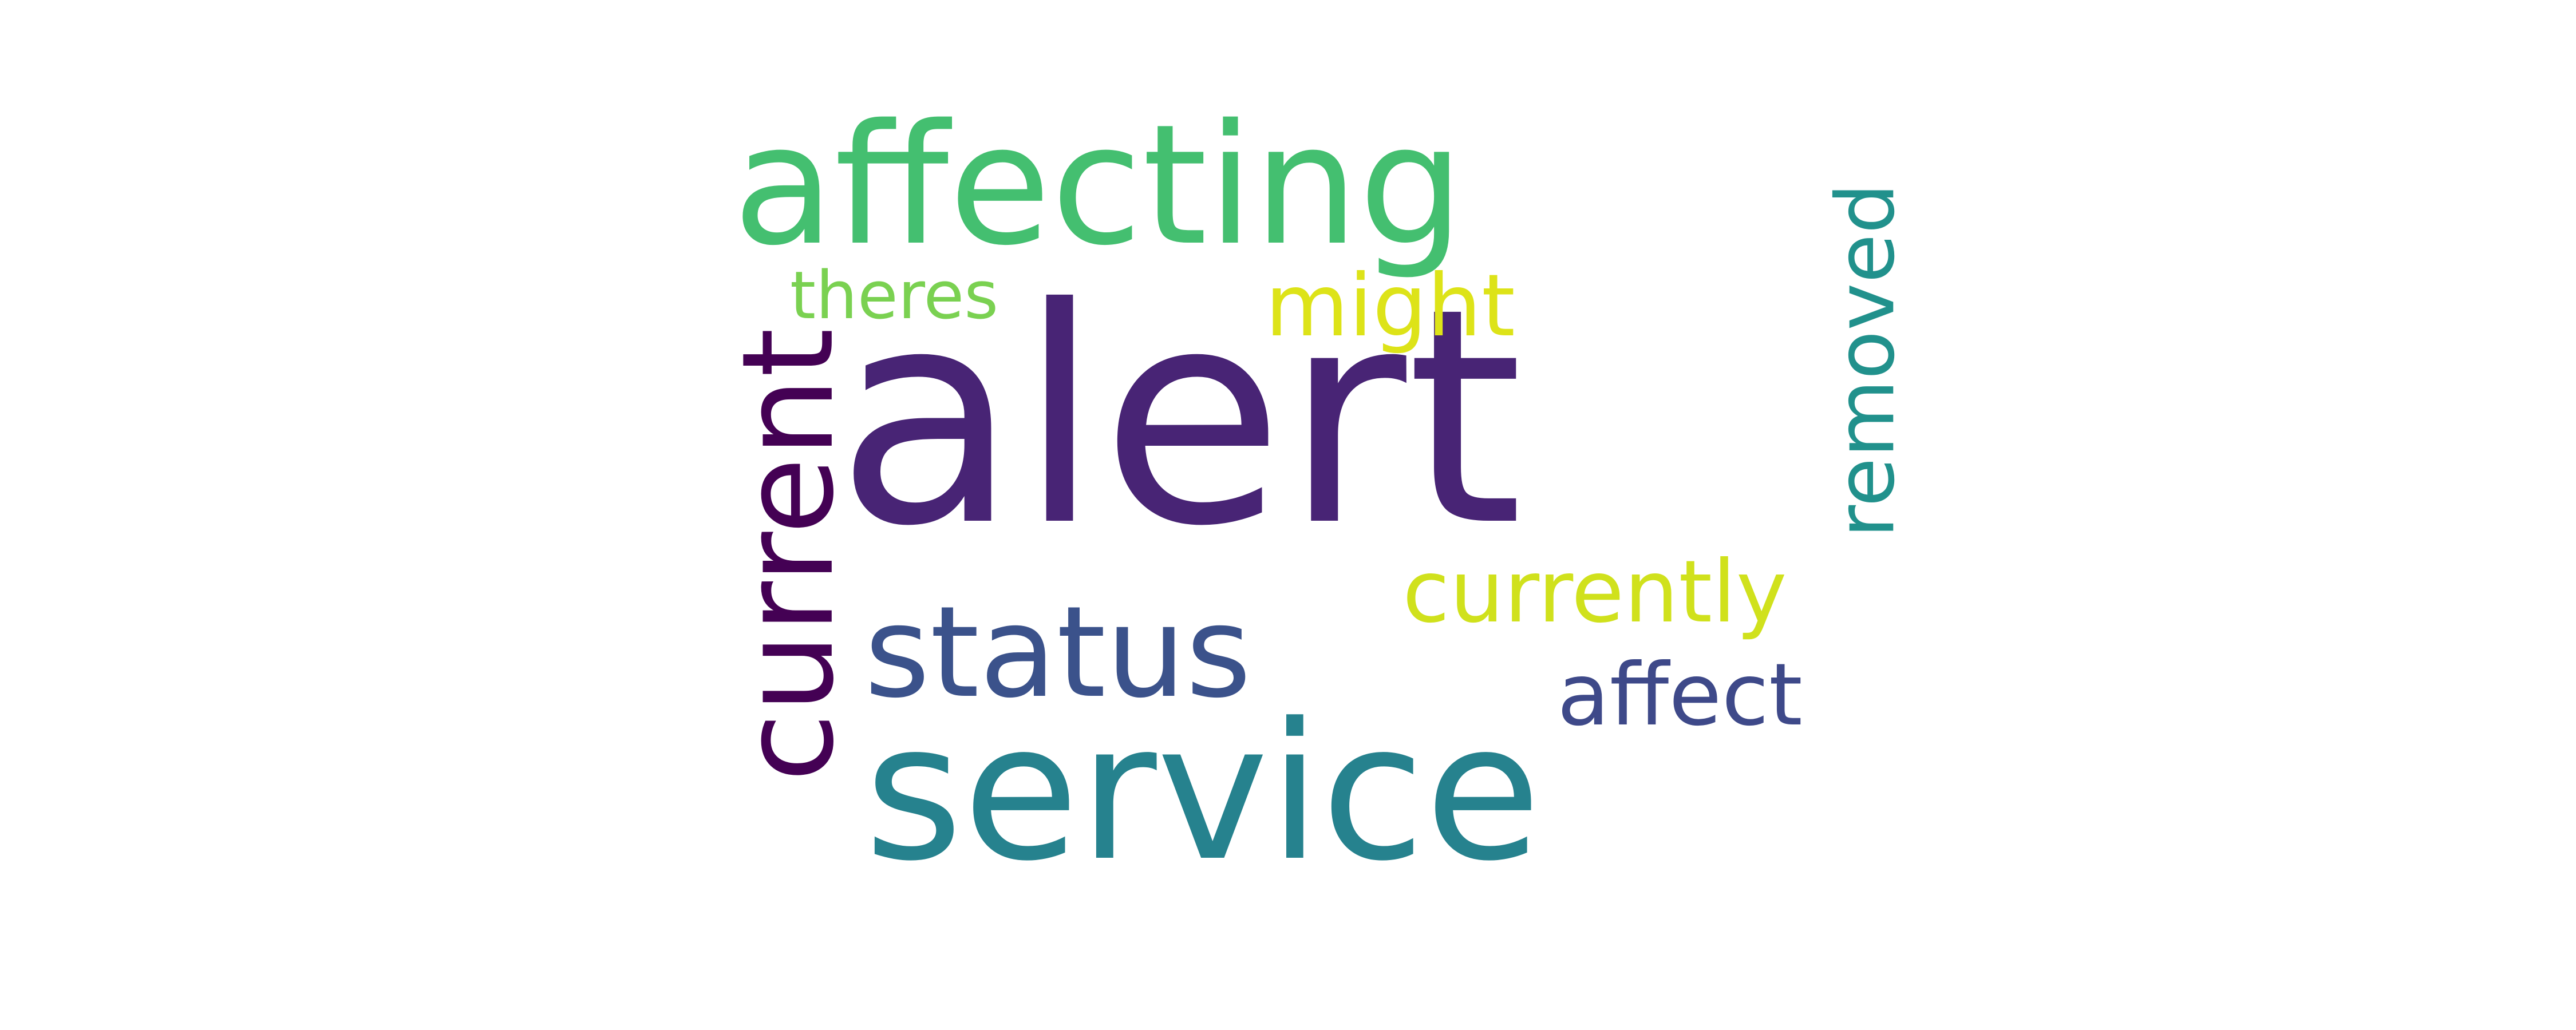 Image resolution: width=2576 pixels, height=1030 pixels. I want to click on word-status: status, so click(1058, 652).